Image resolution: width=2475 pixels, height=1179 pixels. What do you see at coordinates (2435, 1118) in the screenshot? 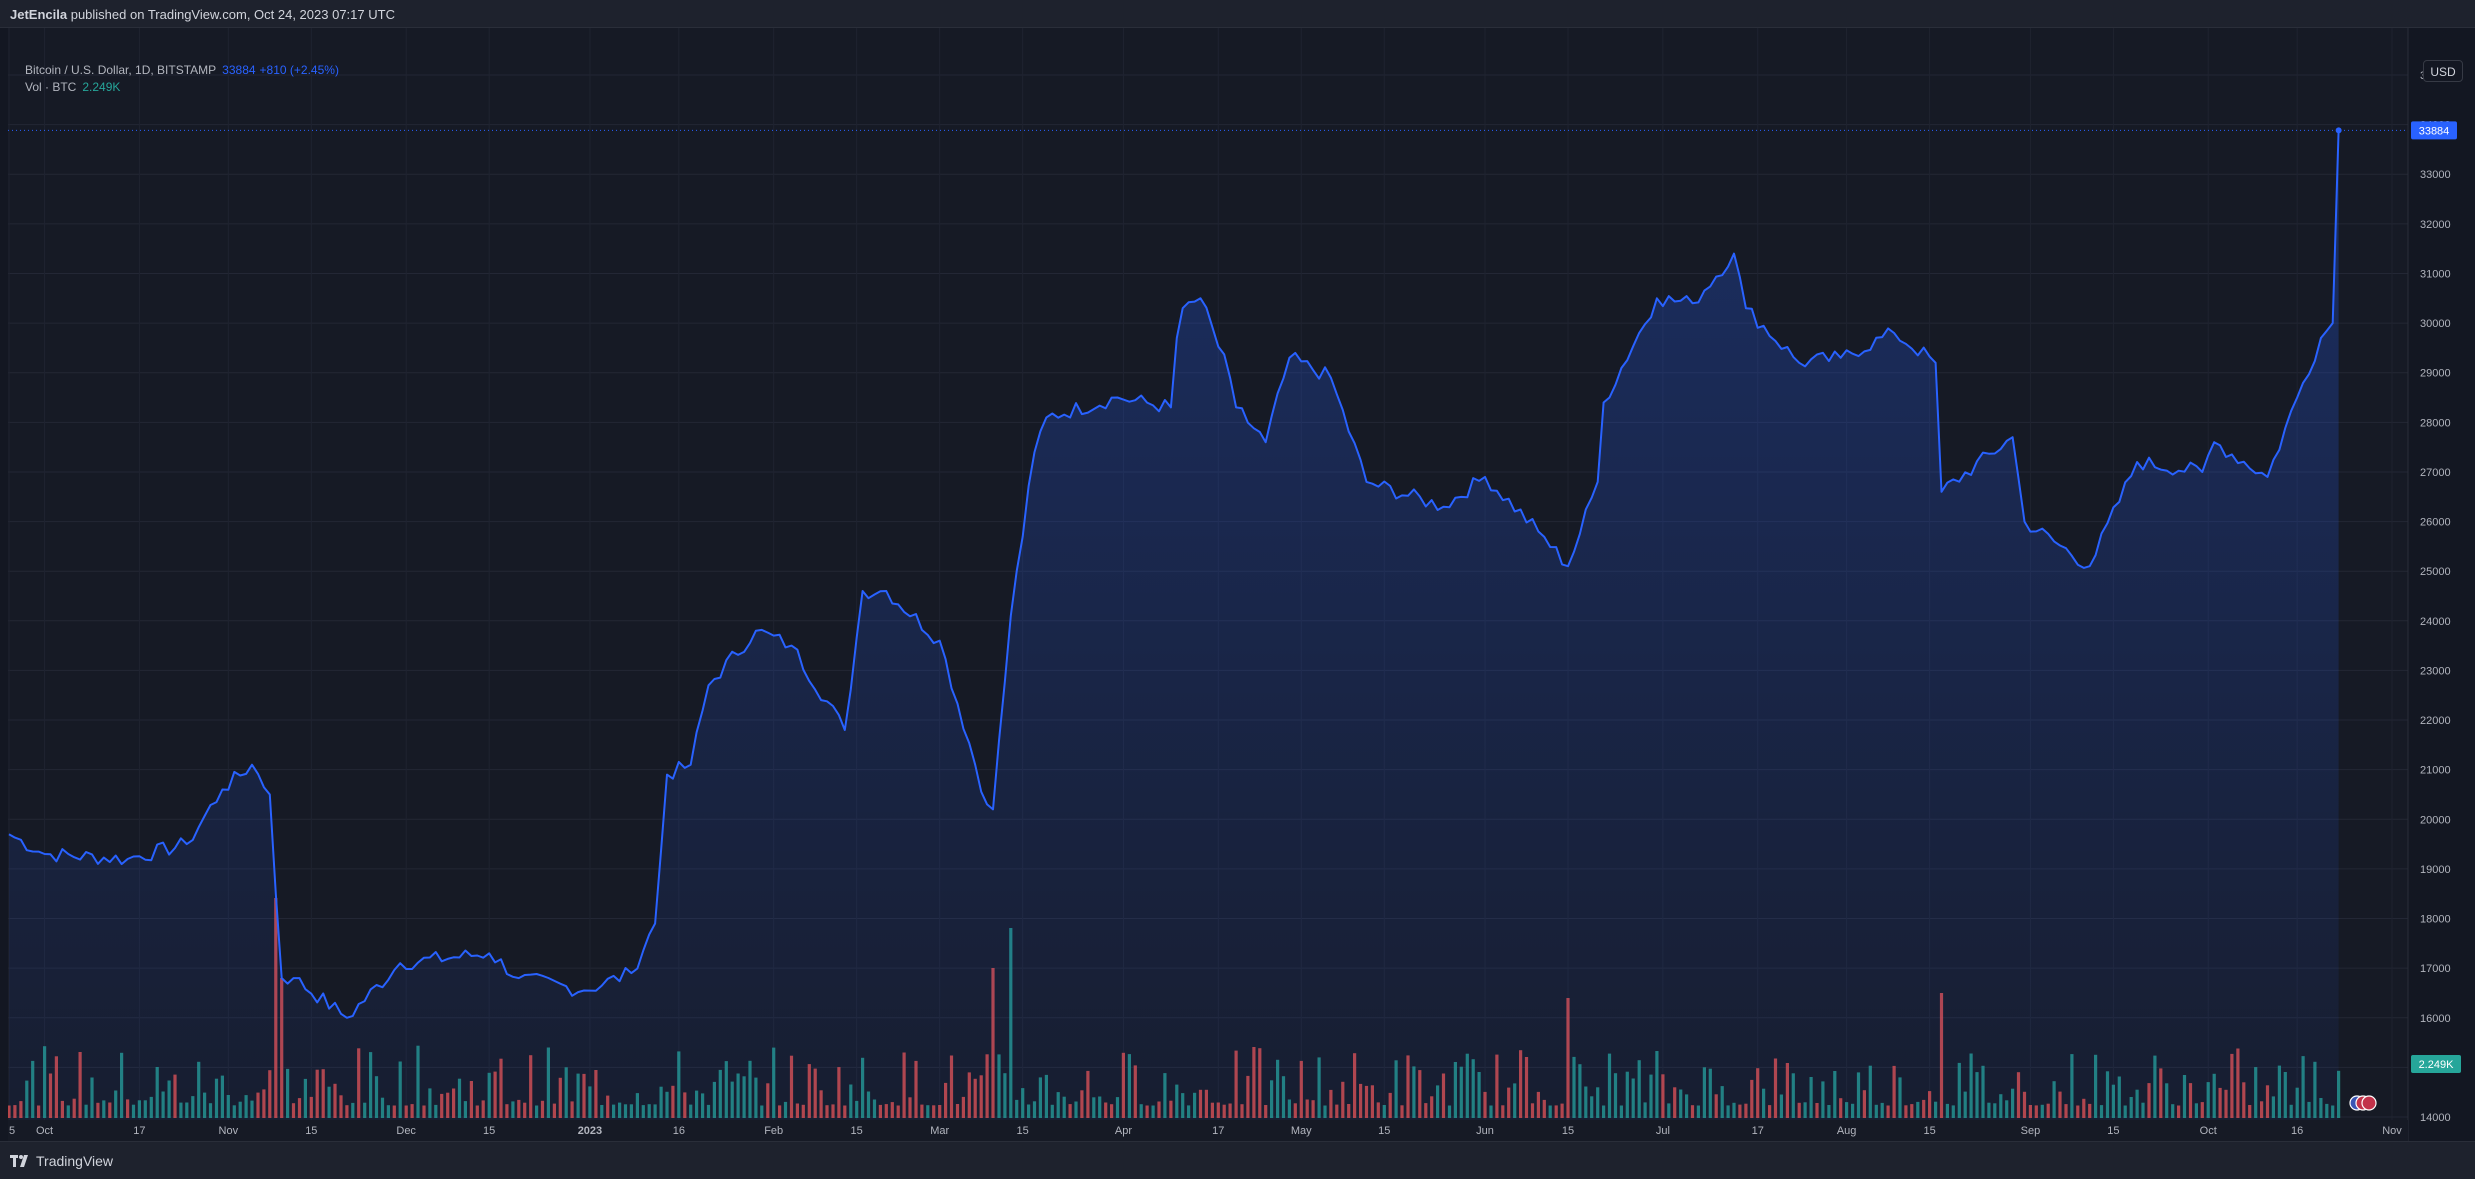
I see `price-tick-label: 14000` at bounding box center [2435, 1118].